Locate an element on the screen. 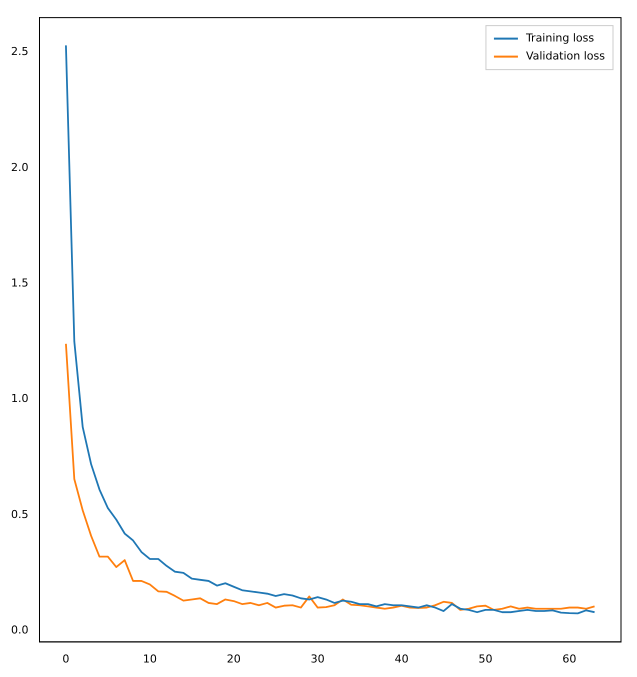 This screenshot has width=637, height=677. x-tick-label: 30 is located at coordinates (317, 659).